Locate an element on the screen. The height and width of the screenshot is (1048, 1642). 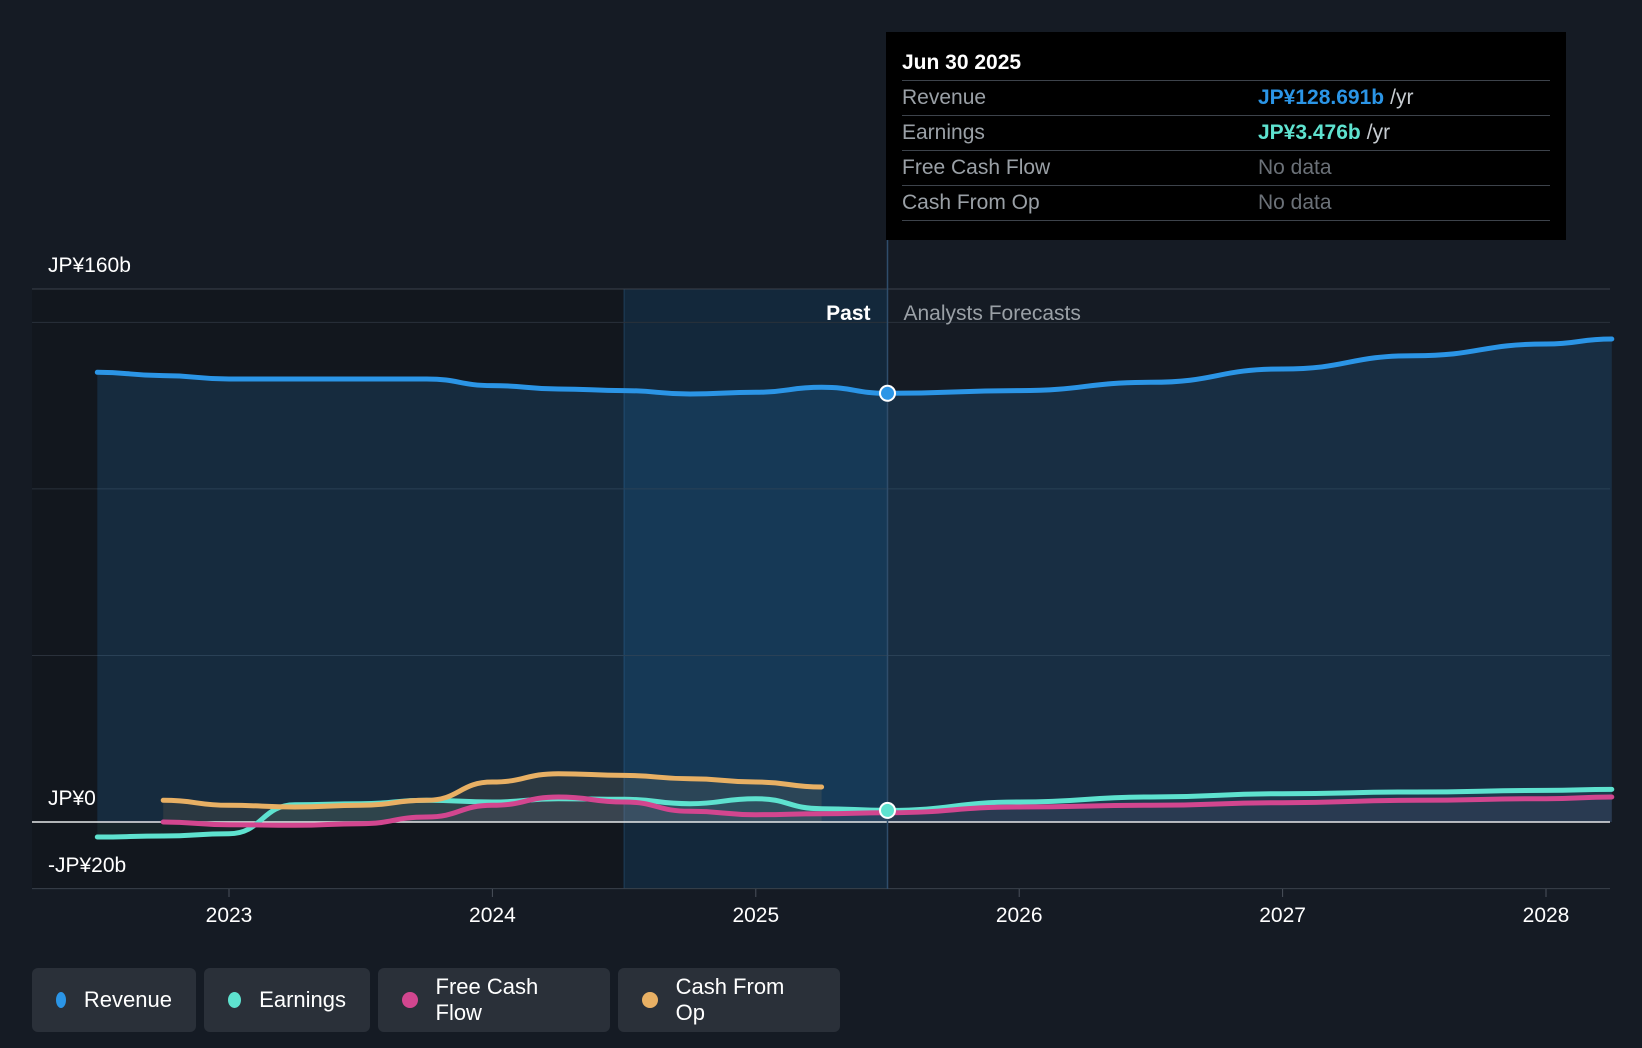
x-axis-label: 2024 is located at coordinates (492, 915).